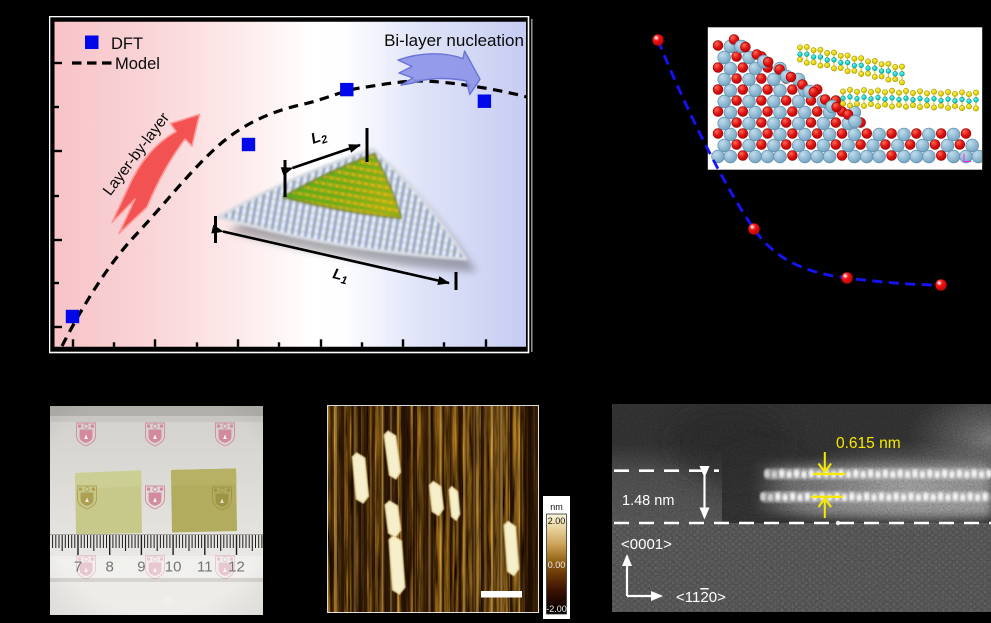 This screenshot has width=991, height=623. Describe the element at coordinates (556, 507) in the screenshot. I see `svg-text: nm` at that location.